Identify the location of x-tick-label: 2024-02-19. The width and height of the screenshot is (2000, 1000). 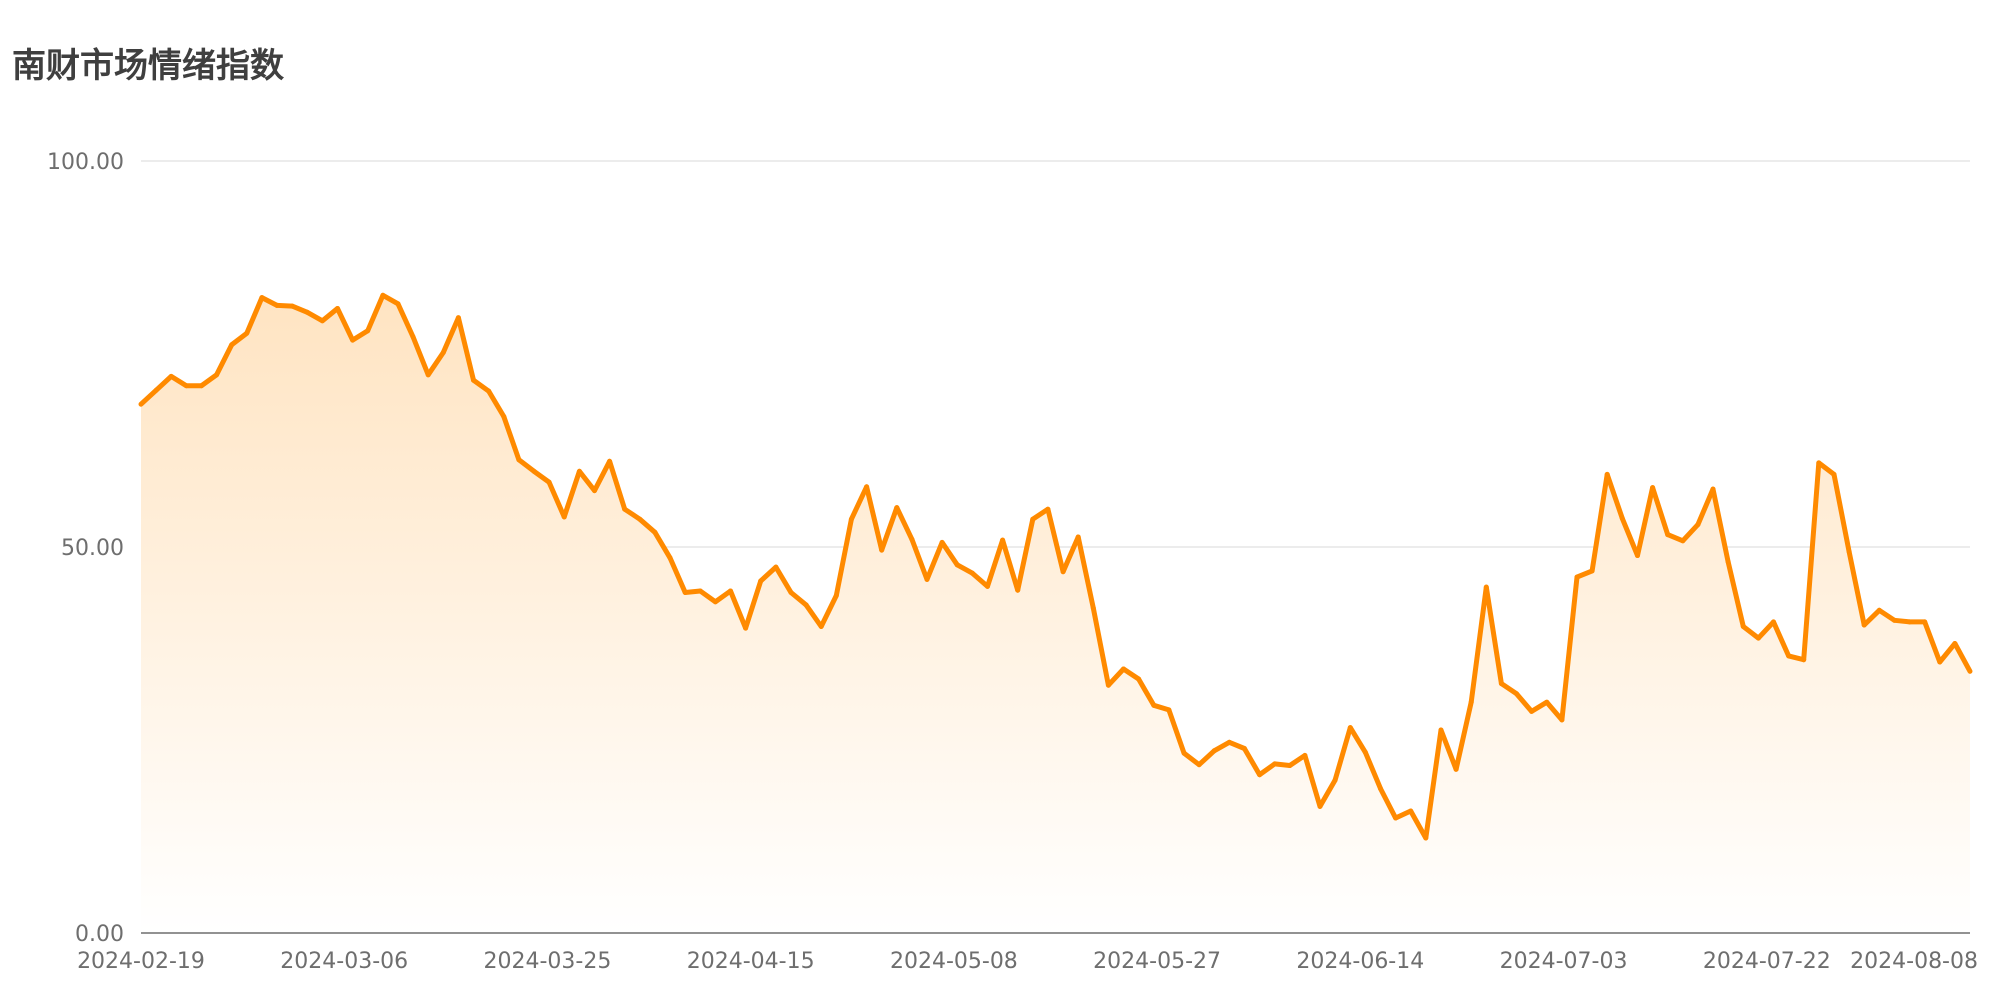
(141, 961).